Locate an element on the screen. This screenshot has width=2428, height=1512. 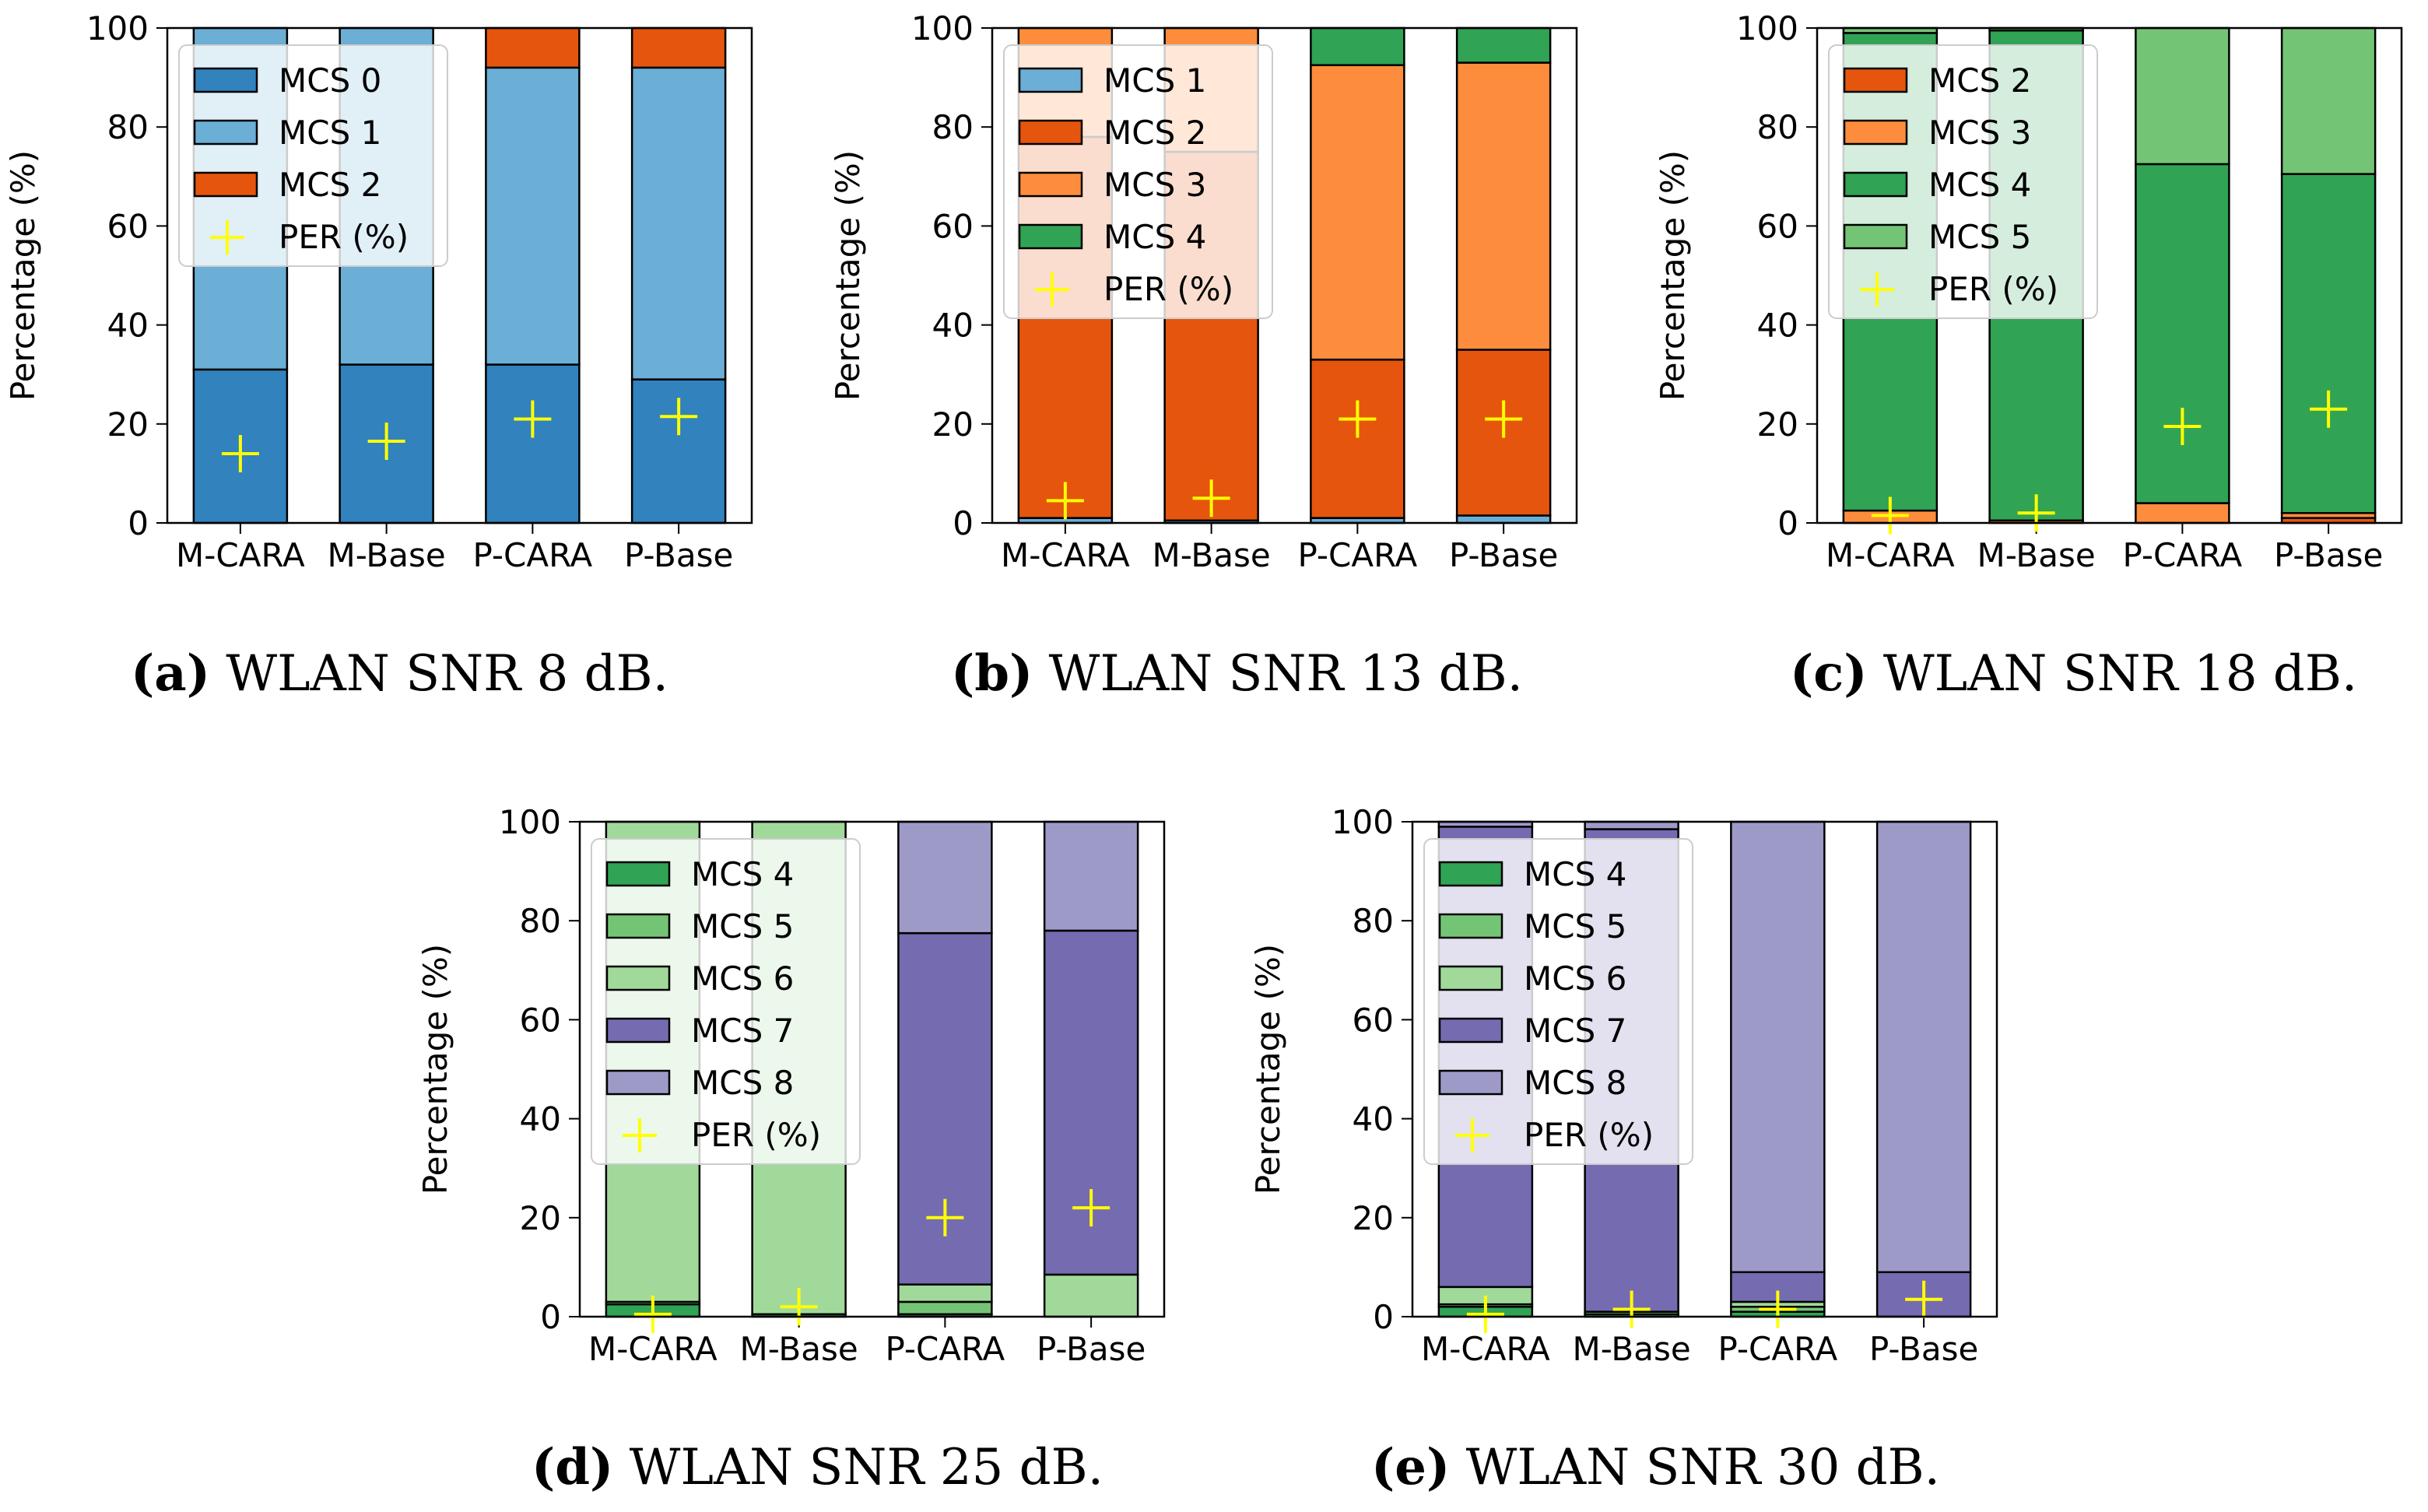
legend: MCS 2 MCS 3 MCS 4 MCS 5 PER (%) is located at coordinates (1963, 181).